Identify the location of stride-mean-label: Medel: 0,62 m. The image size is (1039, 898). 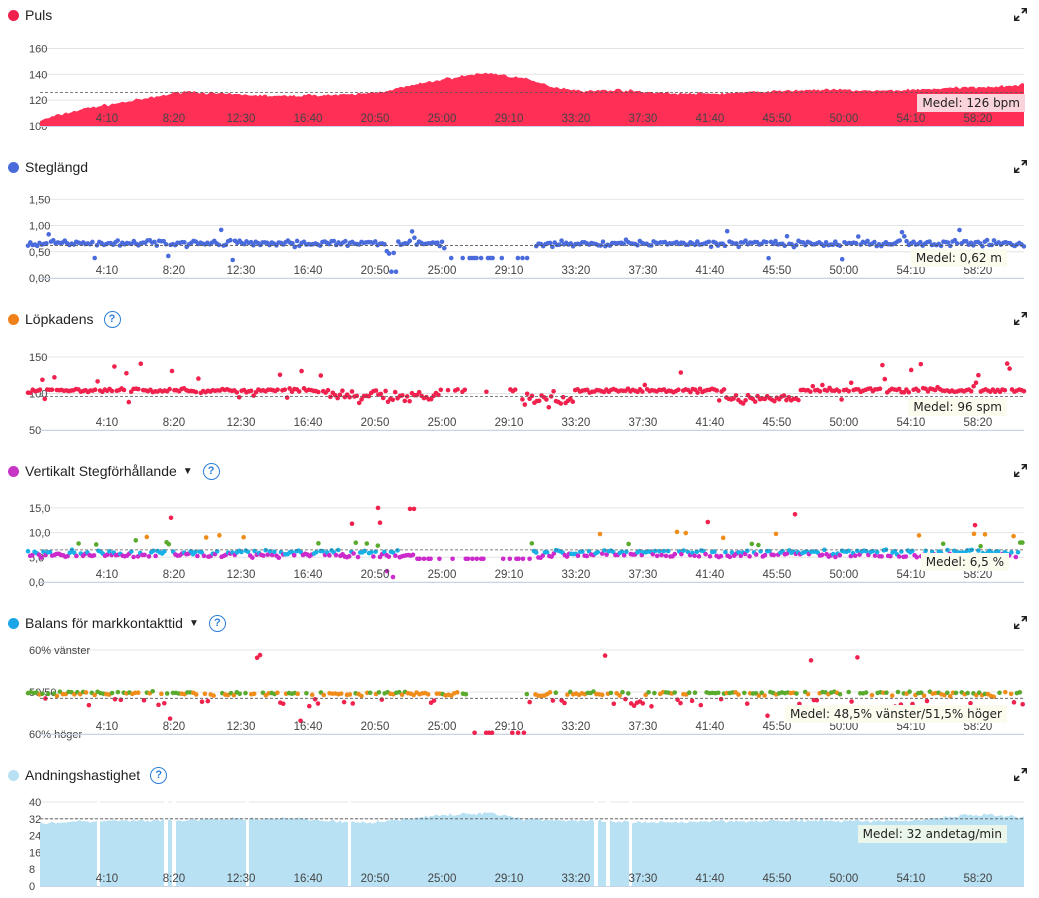
(958, 258).